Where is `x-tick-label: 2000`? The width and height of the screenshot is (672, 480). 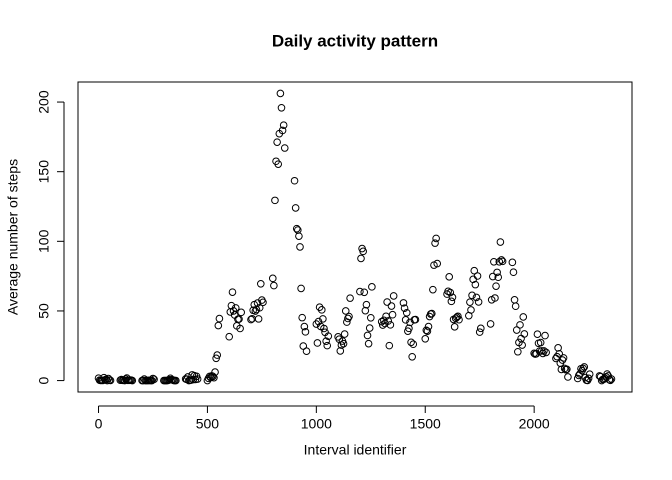
x-tick-label: 2000 is located at coordinates (534, 424).